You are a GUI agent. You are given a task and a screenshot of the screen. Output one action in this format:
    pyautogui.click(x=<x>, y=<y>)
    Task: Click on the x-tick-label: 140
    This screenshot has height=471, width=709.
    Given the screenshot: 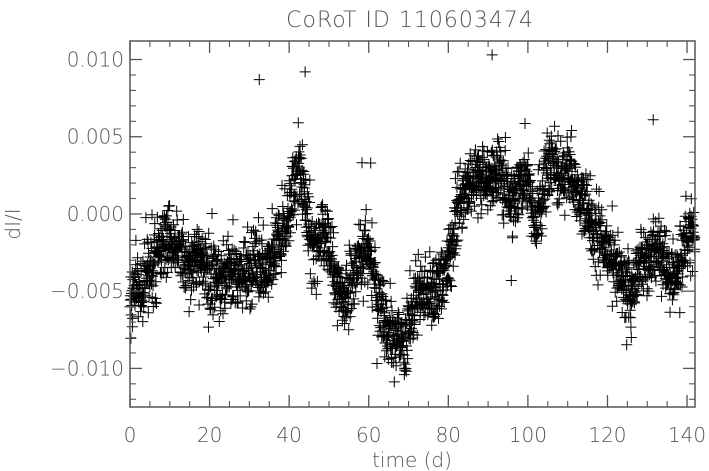 What is the action you would take?
    pyautogui.click(x=687, y=435)
    